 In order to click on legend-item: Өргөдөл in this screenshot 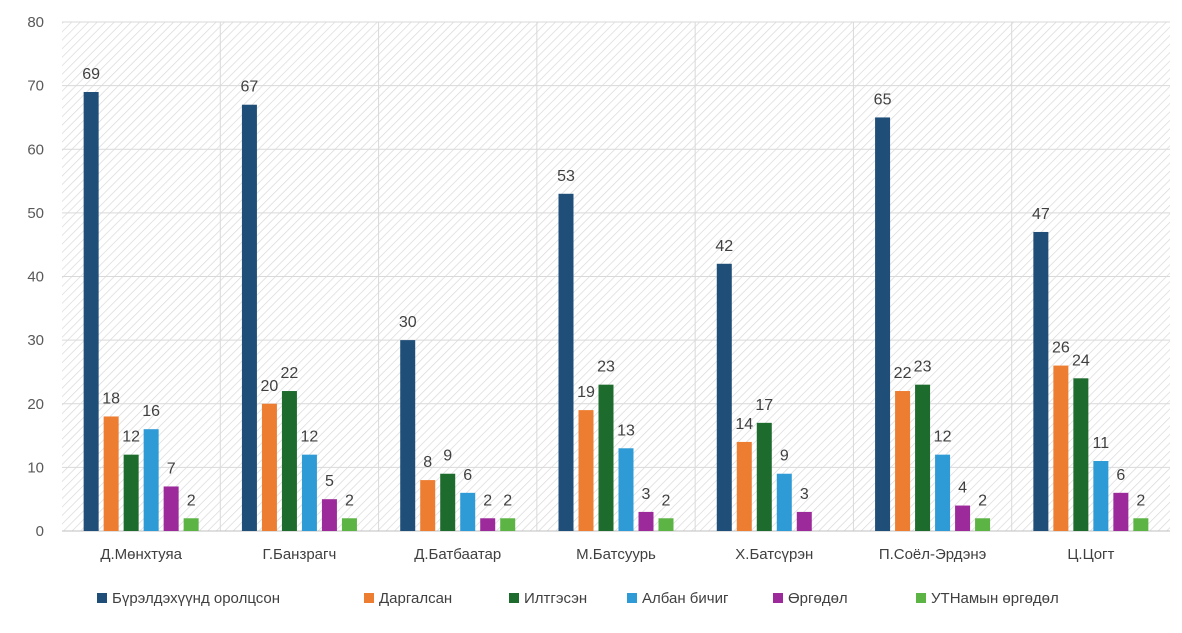, I will do `click(810, 598)`.